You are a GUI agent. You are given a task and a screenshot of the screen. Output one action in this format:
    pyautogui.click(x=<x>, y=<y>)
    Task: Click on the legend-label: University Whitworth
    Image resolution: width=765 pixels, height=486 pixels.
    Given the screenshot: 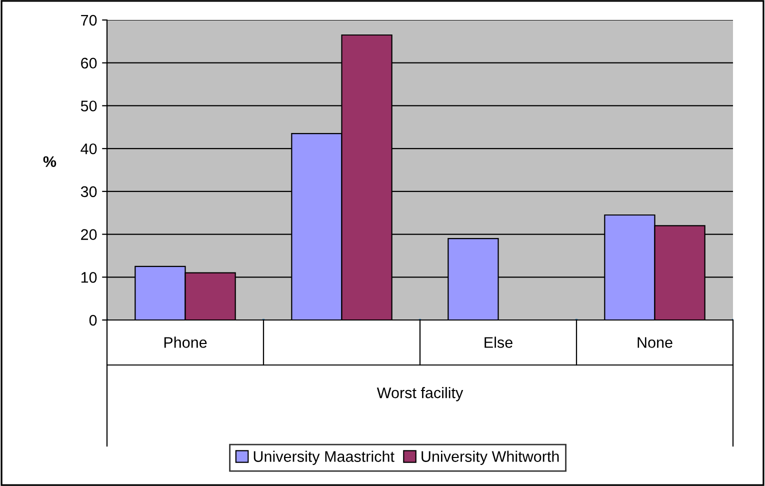 What is the action you would take?
    pyautogui.click(x=490, y=457)
    